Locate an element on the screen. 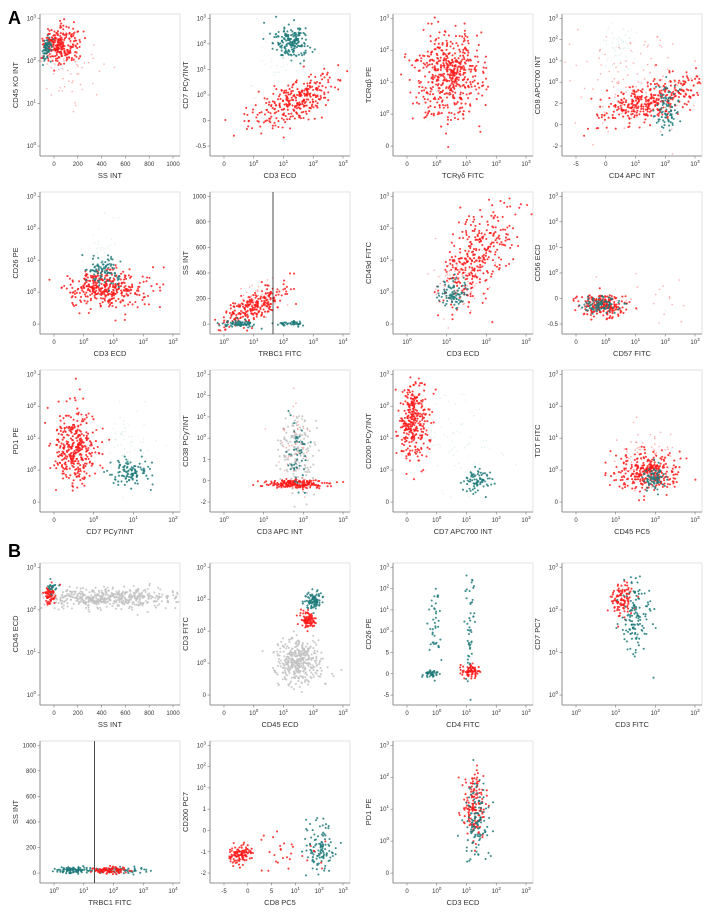  tick-label-x0: 0 is located at coordinates (54, 521).